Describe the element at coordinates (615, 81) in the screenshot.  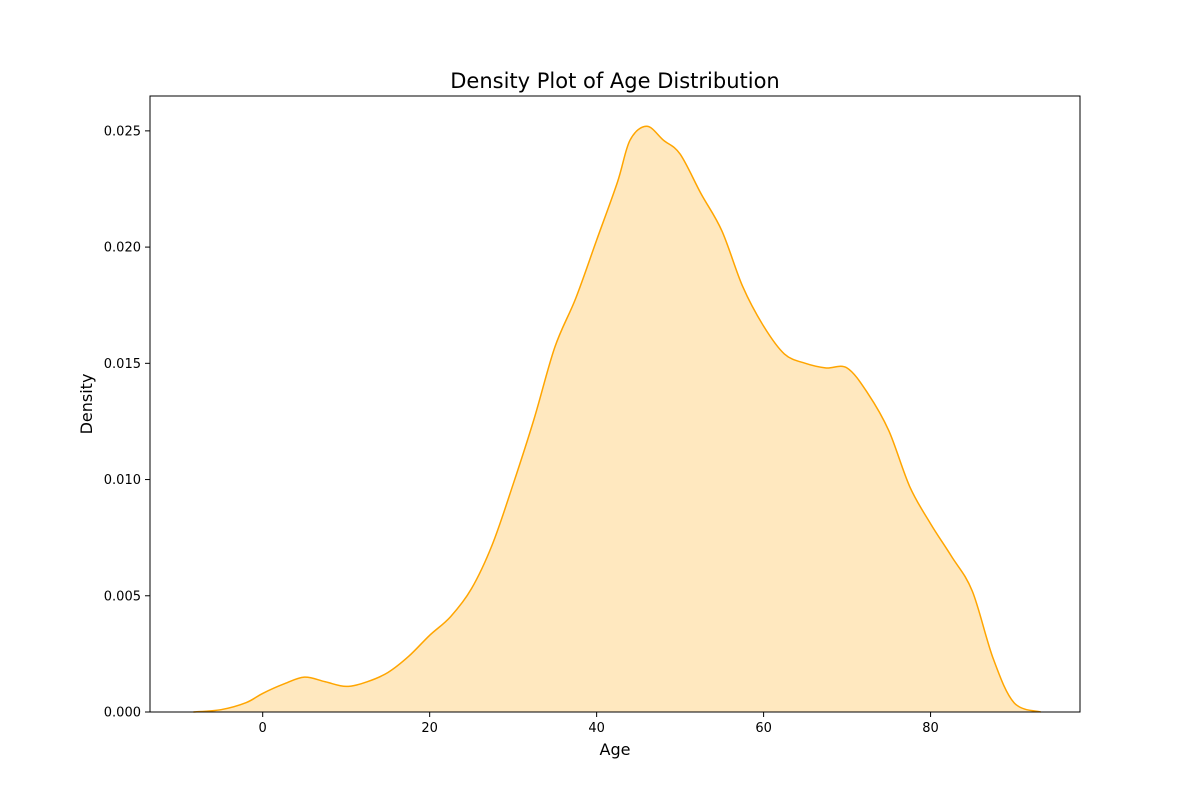
I see `chart-title: Density Plot of Age Distribution` at that location.